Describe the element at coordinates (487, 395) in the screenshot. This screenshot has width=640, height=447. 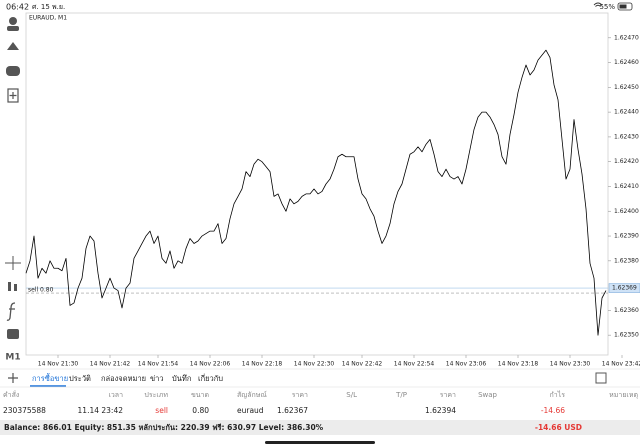
I see `column-header: Swap` at that location.